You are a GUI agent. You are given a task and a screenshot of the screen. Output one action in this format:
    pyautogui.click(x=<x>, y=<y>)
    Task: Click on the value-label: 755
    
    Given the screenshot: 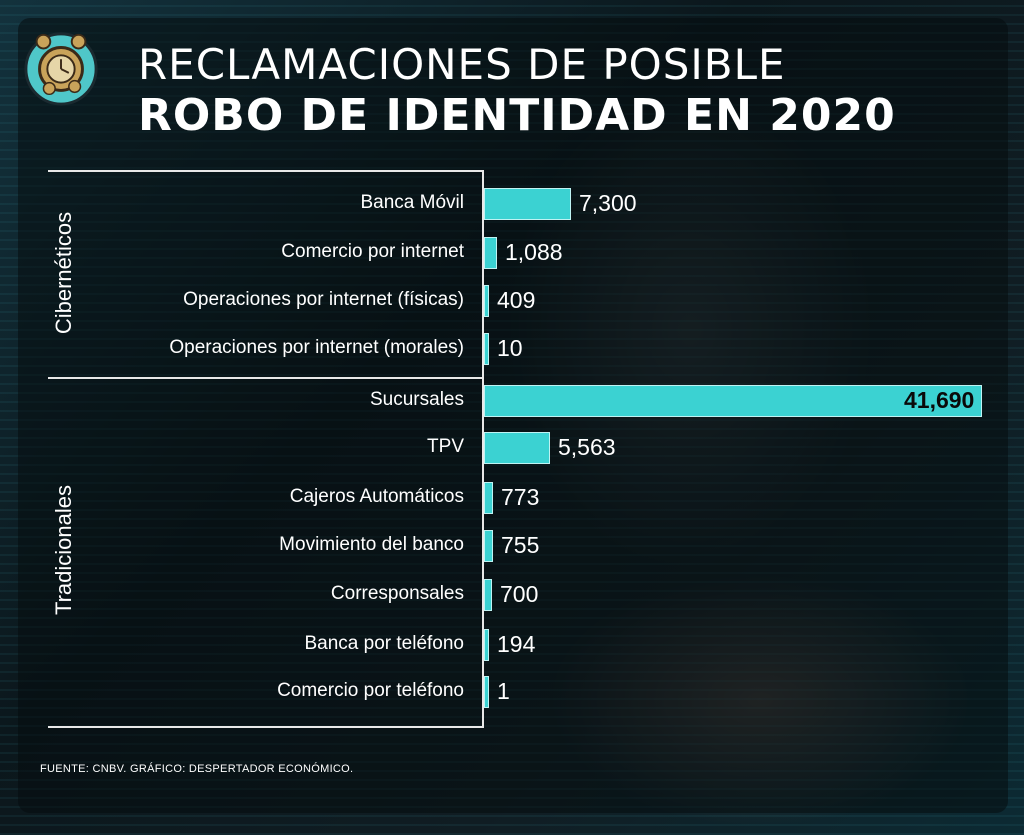 What is the action you would take?
    pyautogui.click(x=520, y=545)
    